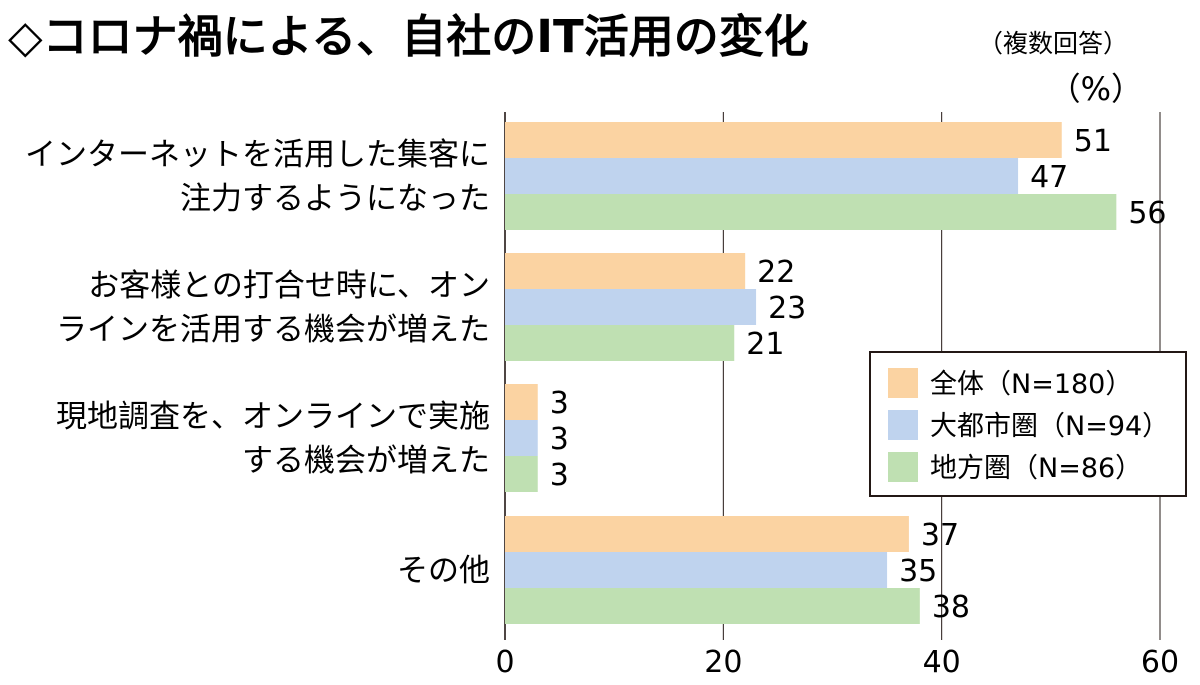 This screenshot has width=1200, height=685. Describe the element at coordinates (707, 534) in the screenshot. I see `bar-cat4-series1` at that location.